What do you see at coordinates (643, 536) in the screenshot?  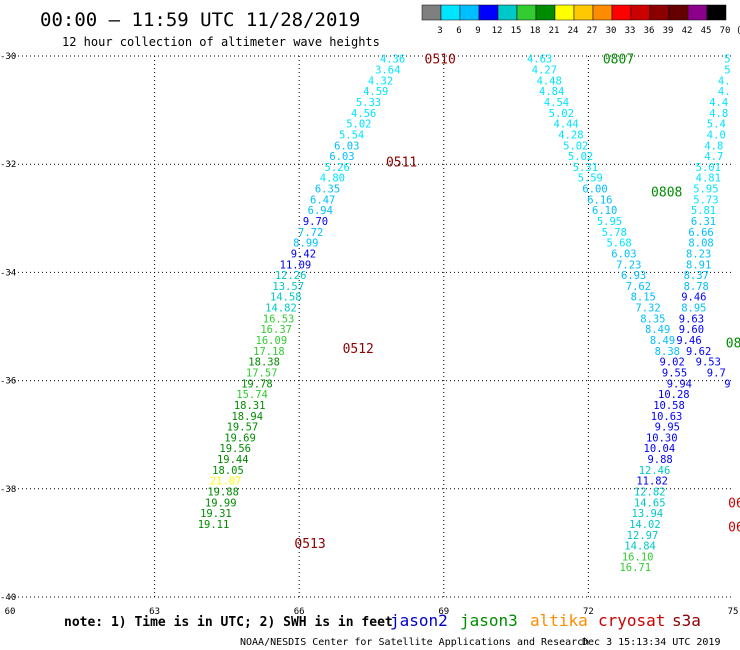 I see `swh-value: 12.97` at bounding box center [643, 536].